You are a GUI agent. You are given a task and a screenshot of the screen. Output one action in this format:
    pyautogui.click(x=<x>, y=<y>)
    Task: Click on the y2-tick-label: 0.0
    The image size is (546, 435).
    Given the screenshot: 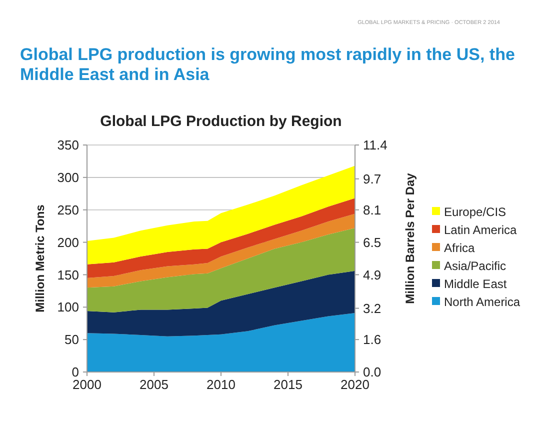 What is the action you would take?
    pyautogui.click(x=372, y=372)
    